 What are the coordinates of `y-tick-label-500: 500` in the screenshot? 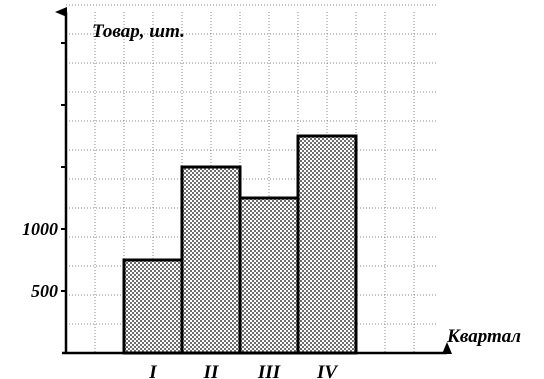 It's located at (44, 291).